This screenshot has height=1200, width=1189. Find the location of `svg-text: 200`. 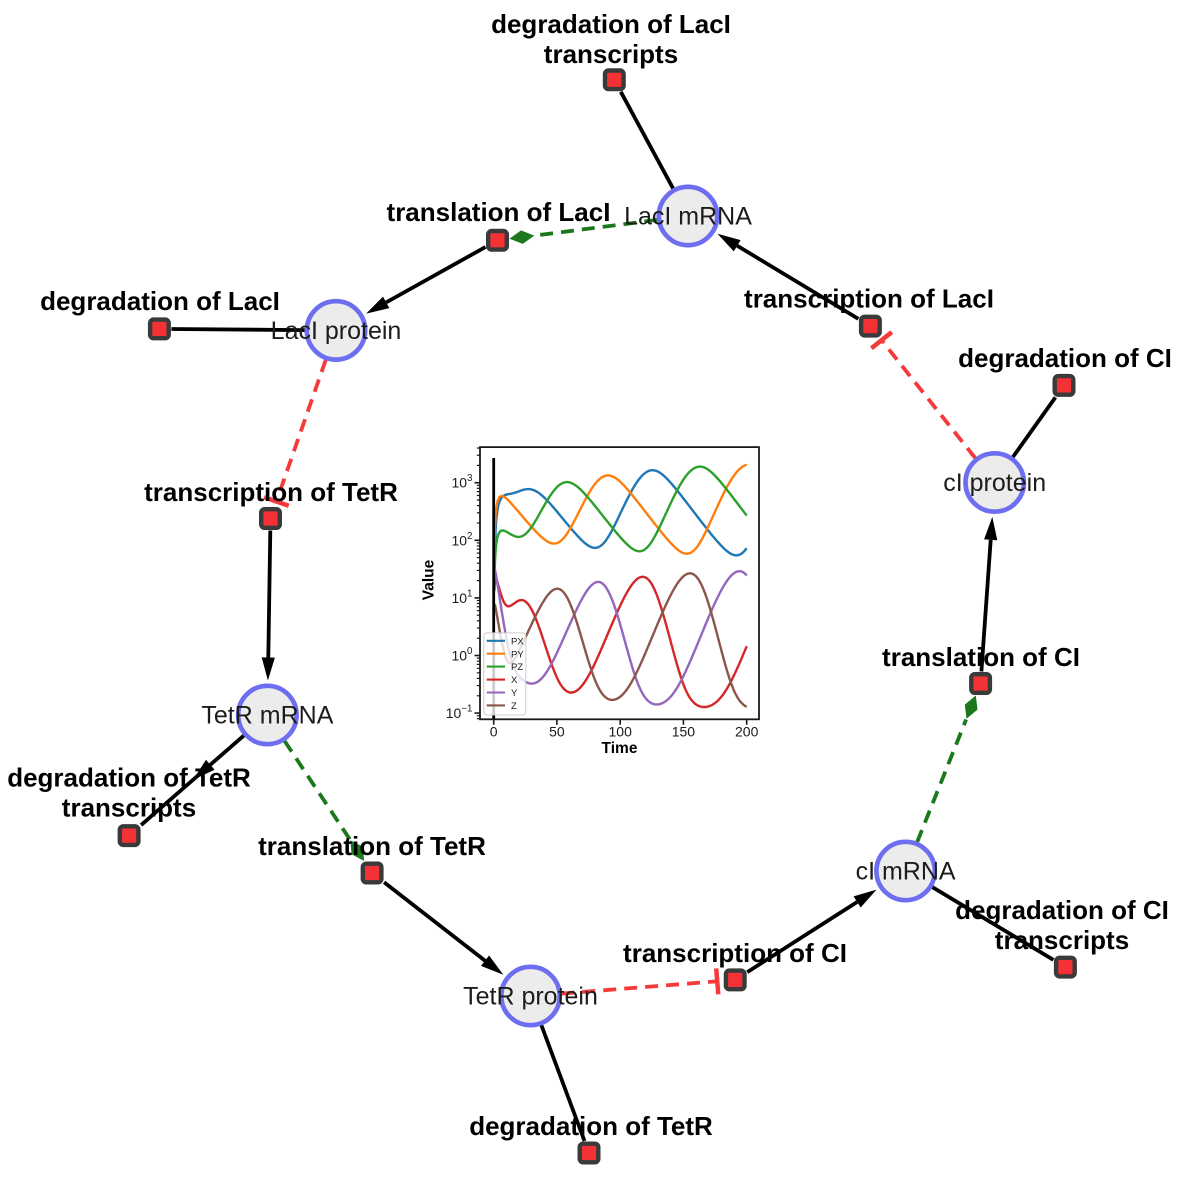

svg-text: 200 is located at coordinates (747, 732).